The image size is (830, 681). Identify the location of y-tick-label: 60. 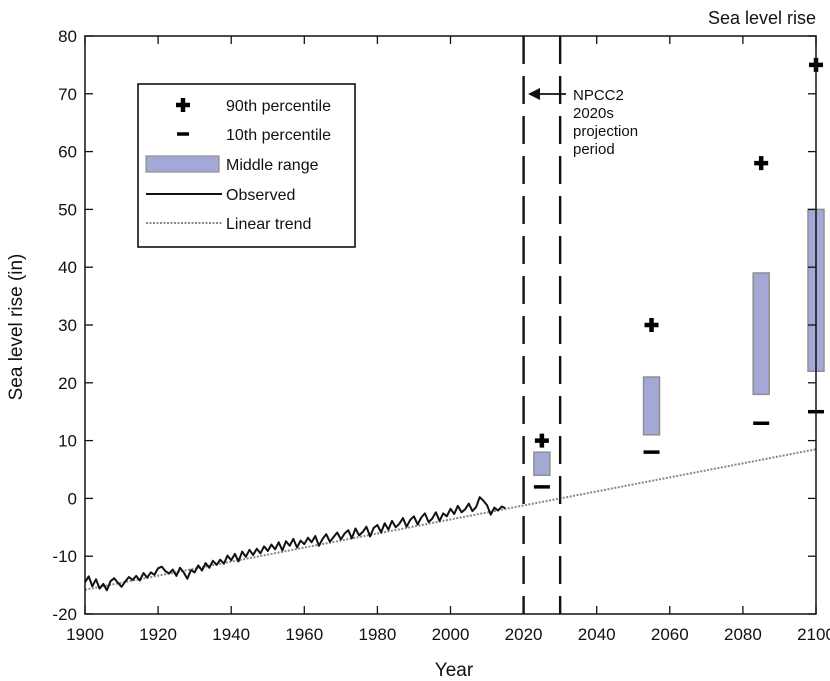
(67, 152).